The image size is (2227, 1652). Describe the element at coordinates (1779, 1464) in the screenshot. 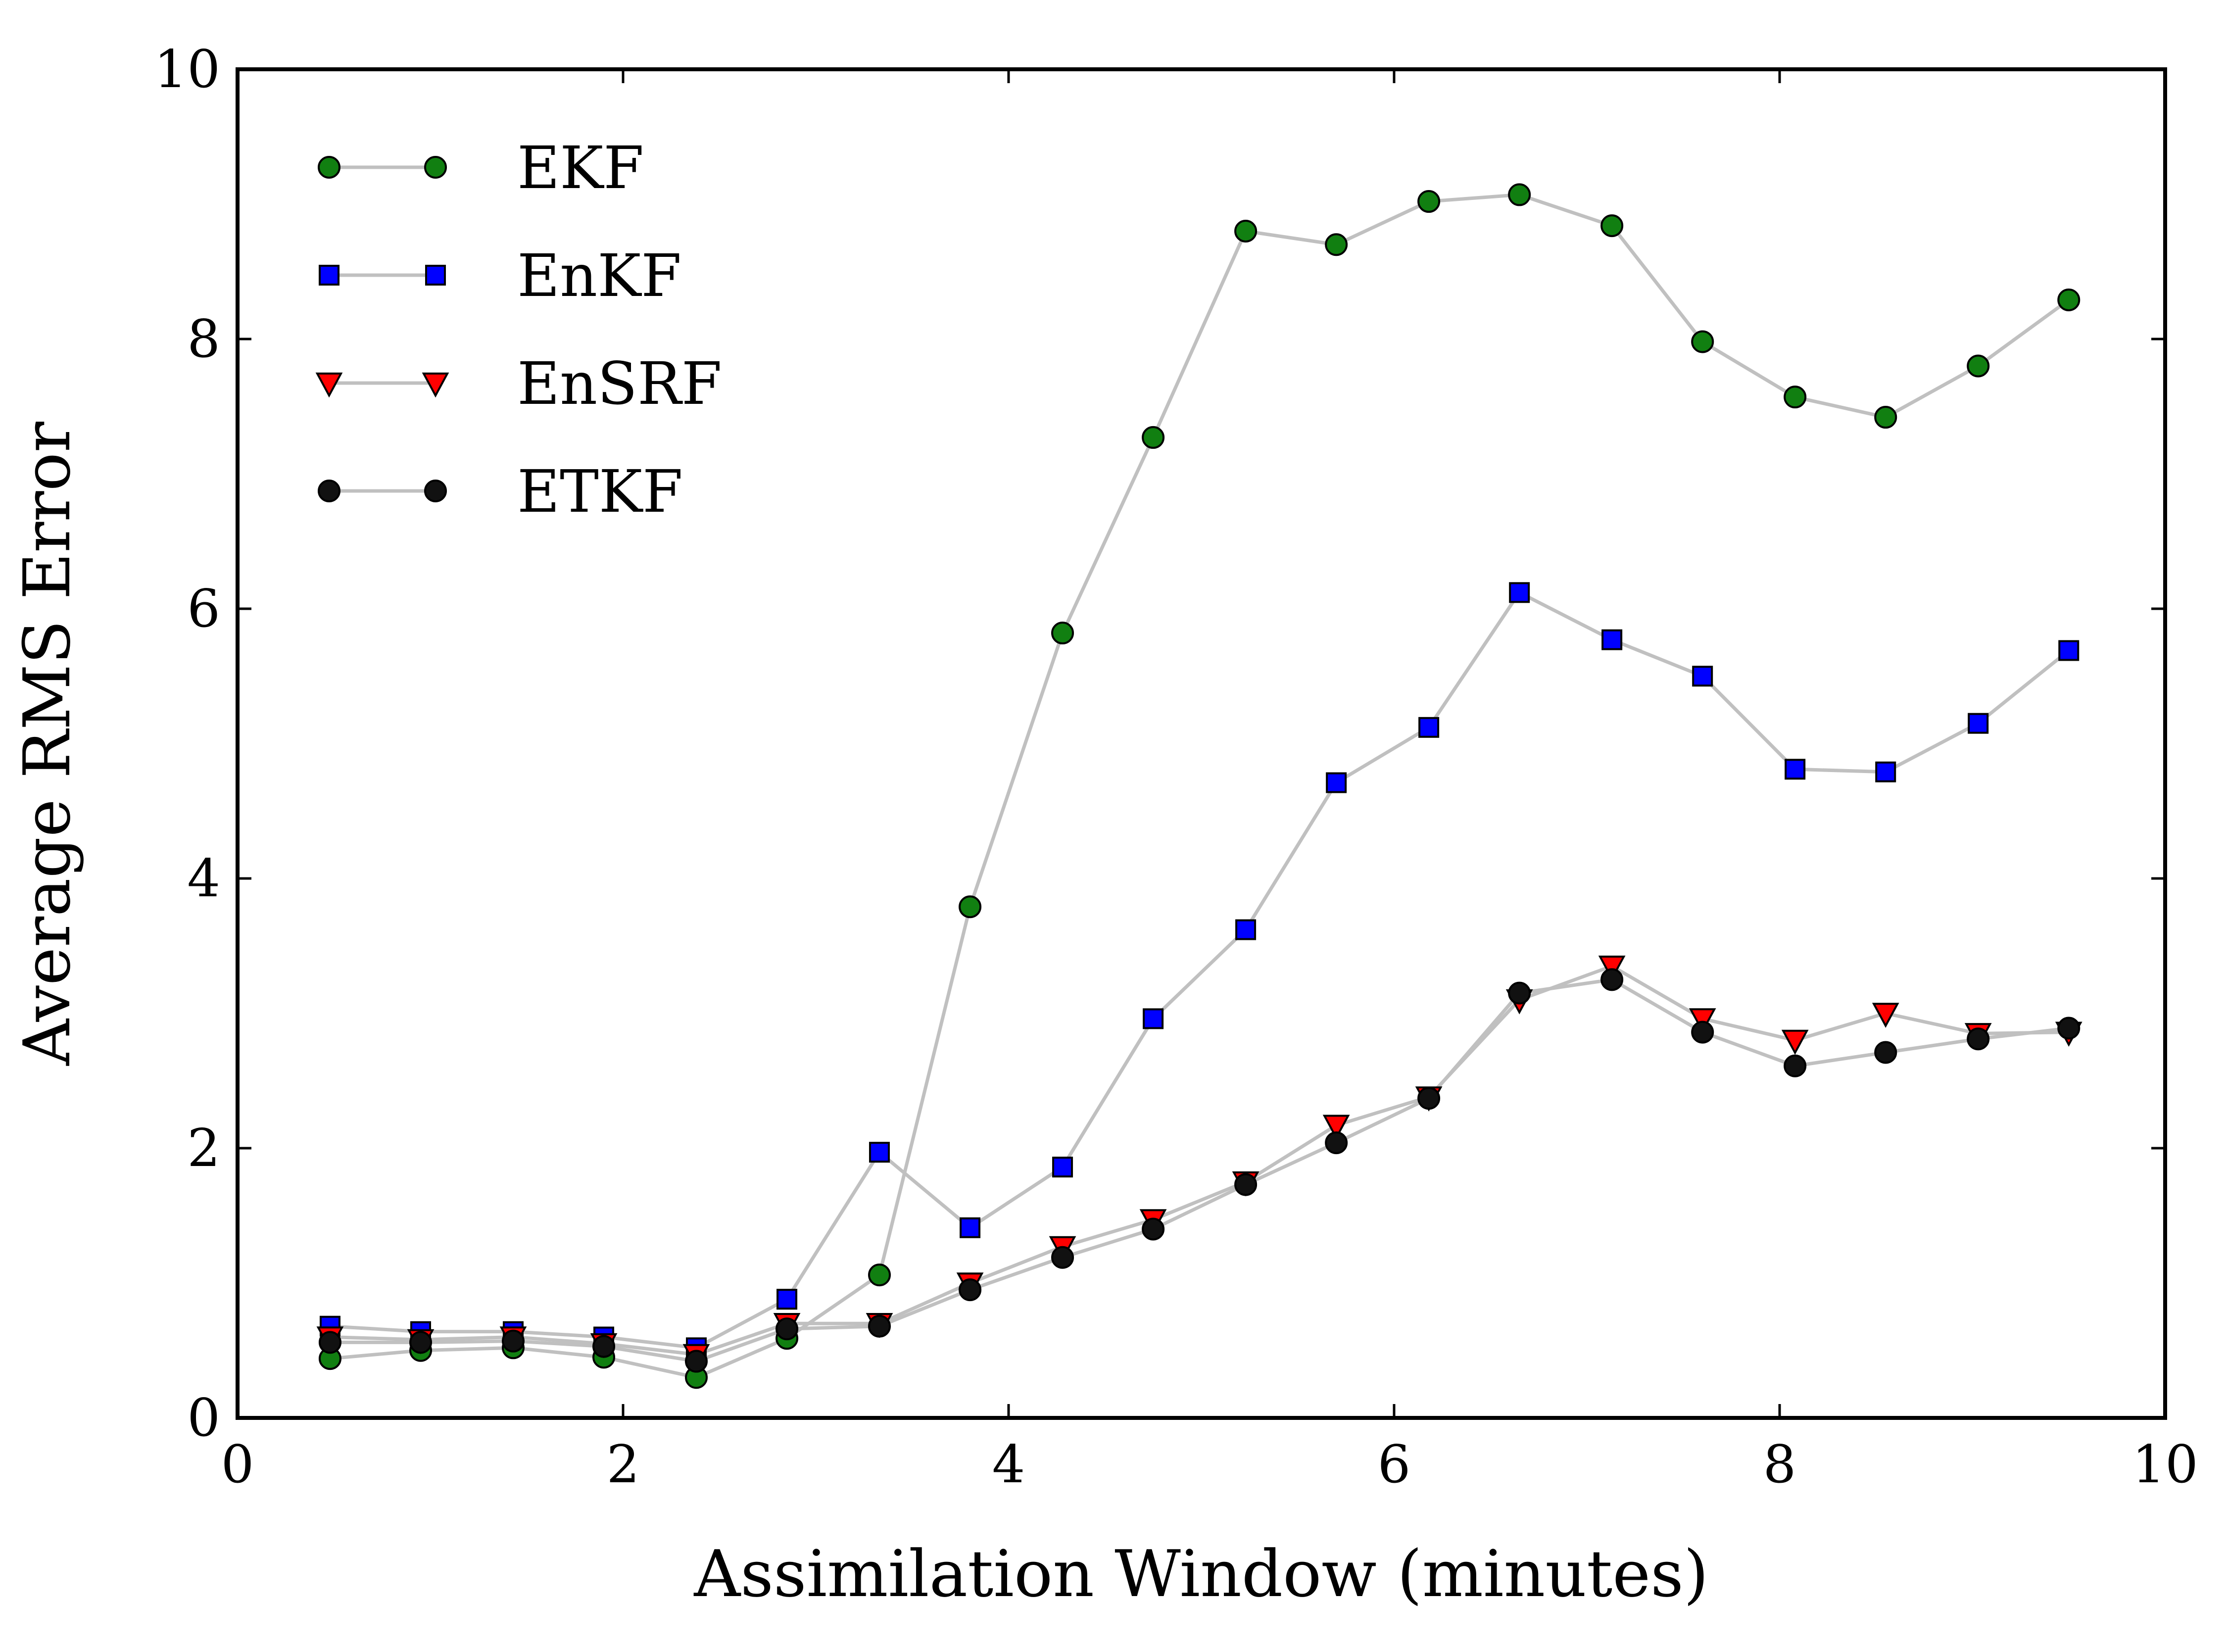

I see `x-tick-label: 8` at that location.